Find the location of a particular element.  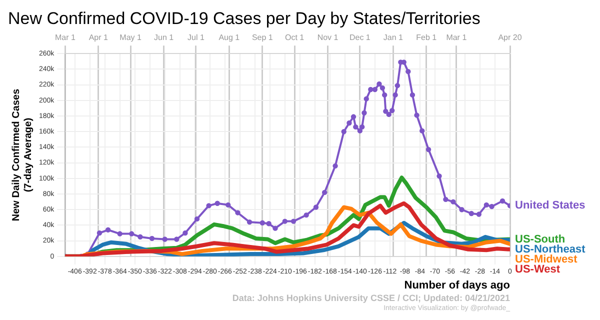

x2-tick-label: May 1 is located at coordinates (131, 37).